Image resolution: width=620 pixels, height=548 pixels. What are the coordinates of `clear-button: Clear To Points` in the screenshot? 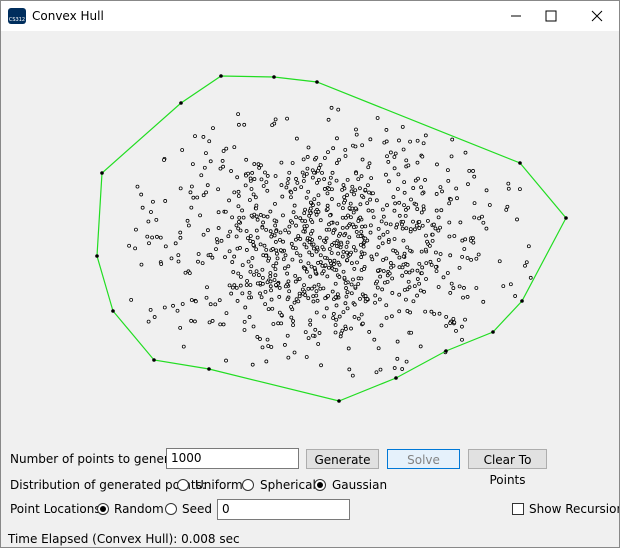 It's located at (507, 468).